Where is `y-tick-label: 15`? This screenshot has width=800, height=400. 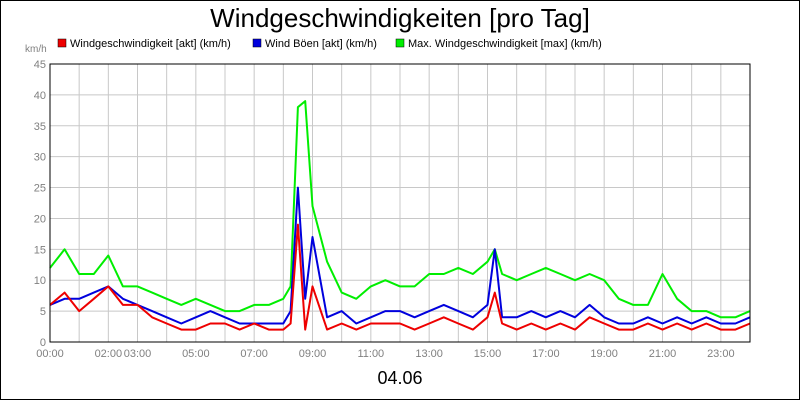
y-tick-label: 15 is located at coordinates (40, 250).